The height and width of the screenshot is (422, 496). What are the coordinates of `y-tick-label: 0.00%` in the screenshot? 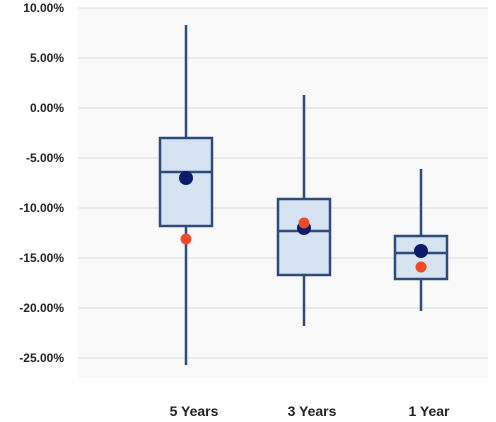 It's located at (47, 108).